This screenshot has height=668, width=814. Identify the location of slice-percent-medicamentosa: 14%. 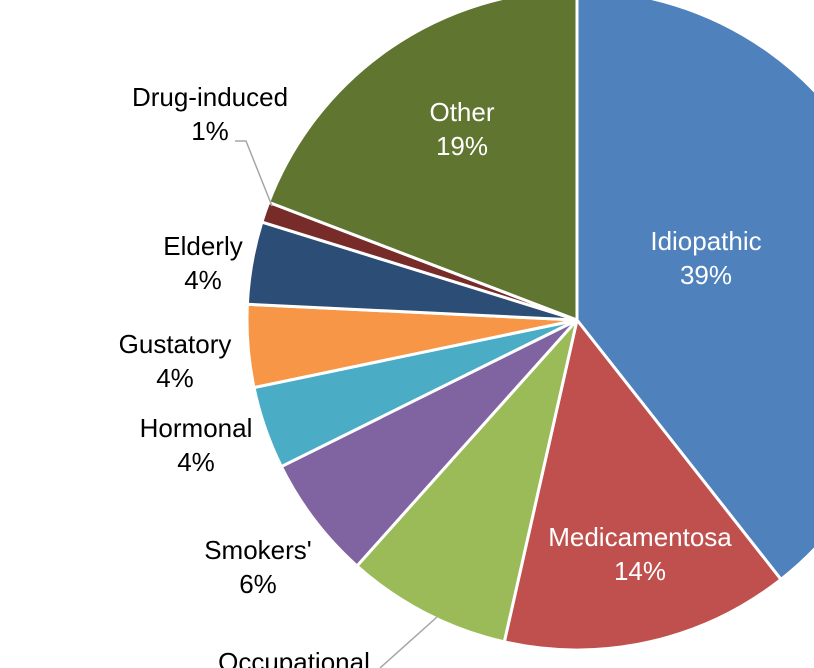
(640, 571).